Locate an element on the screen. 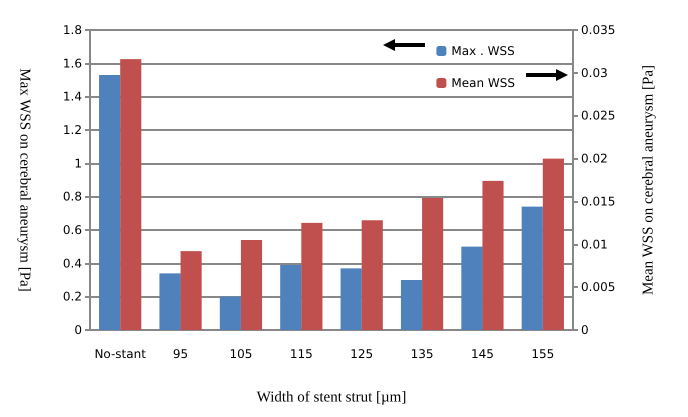 The height and width of the screenshot is (417, 688). x-tick-label: 95 is located at coordinates (180, 354).